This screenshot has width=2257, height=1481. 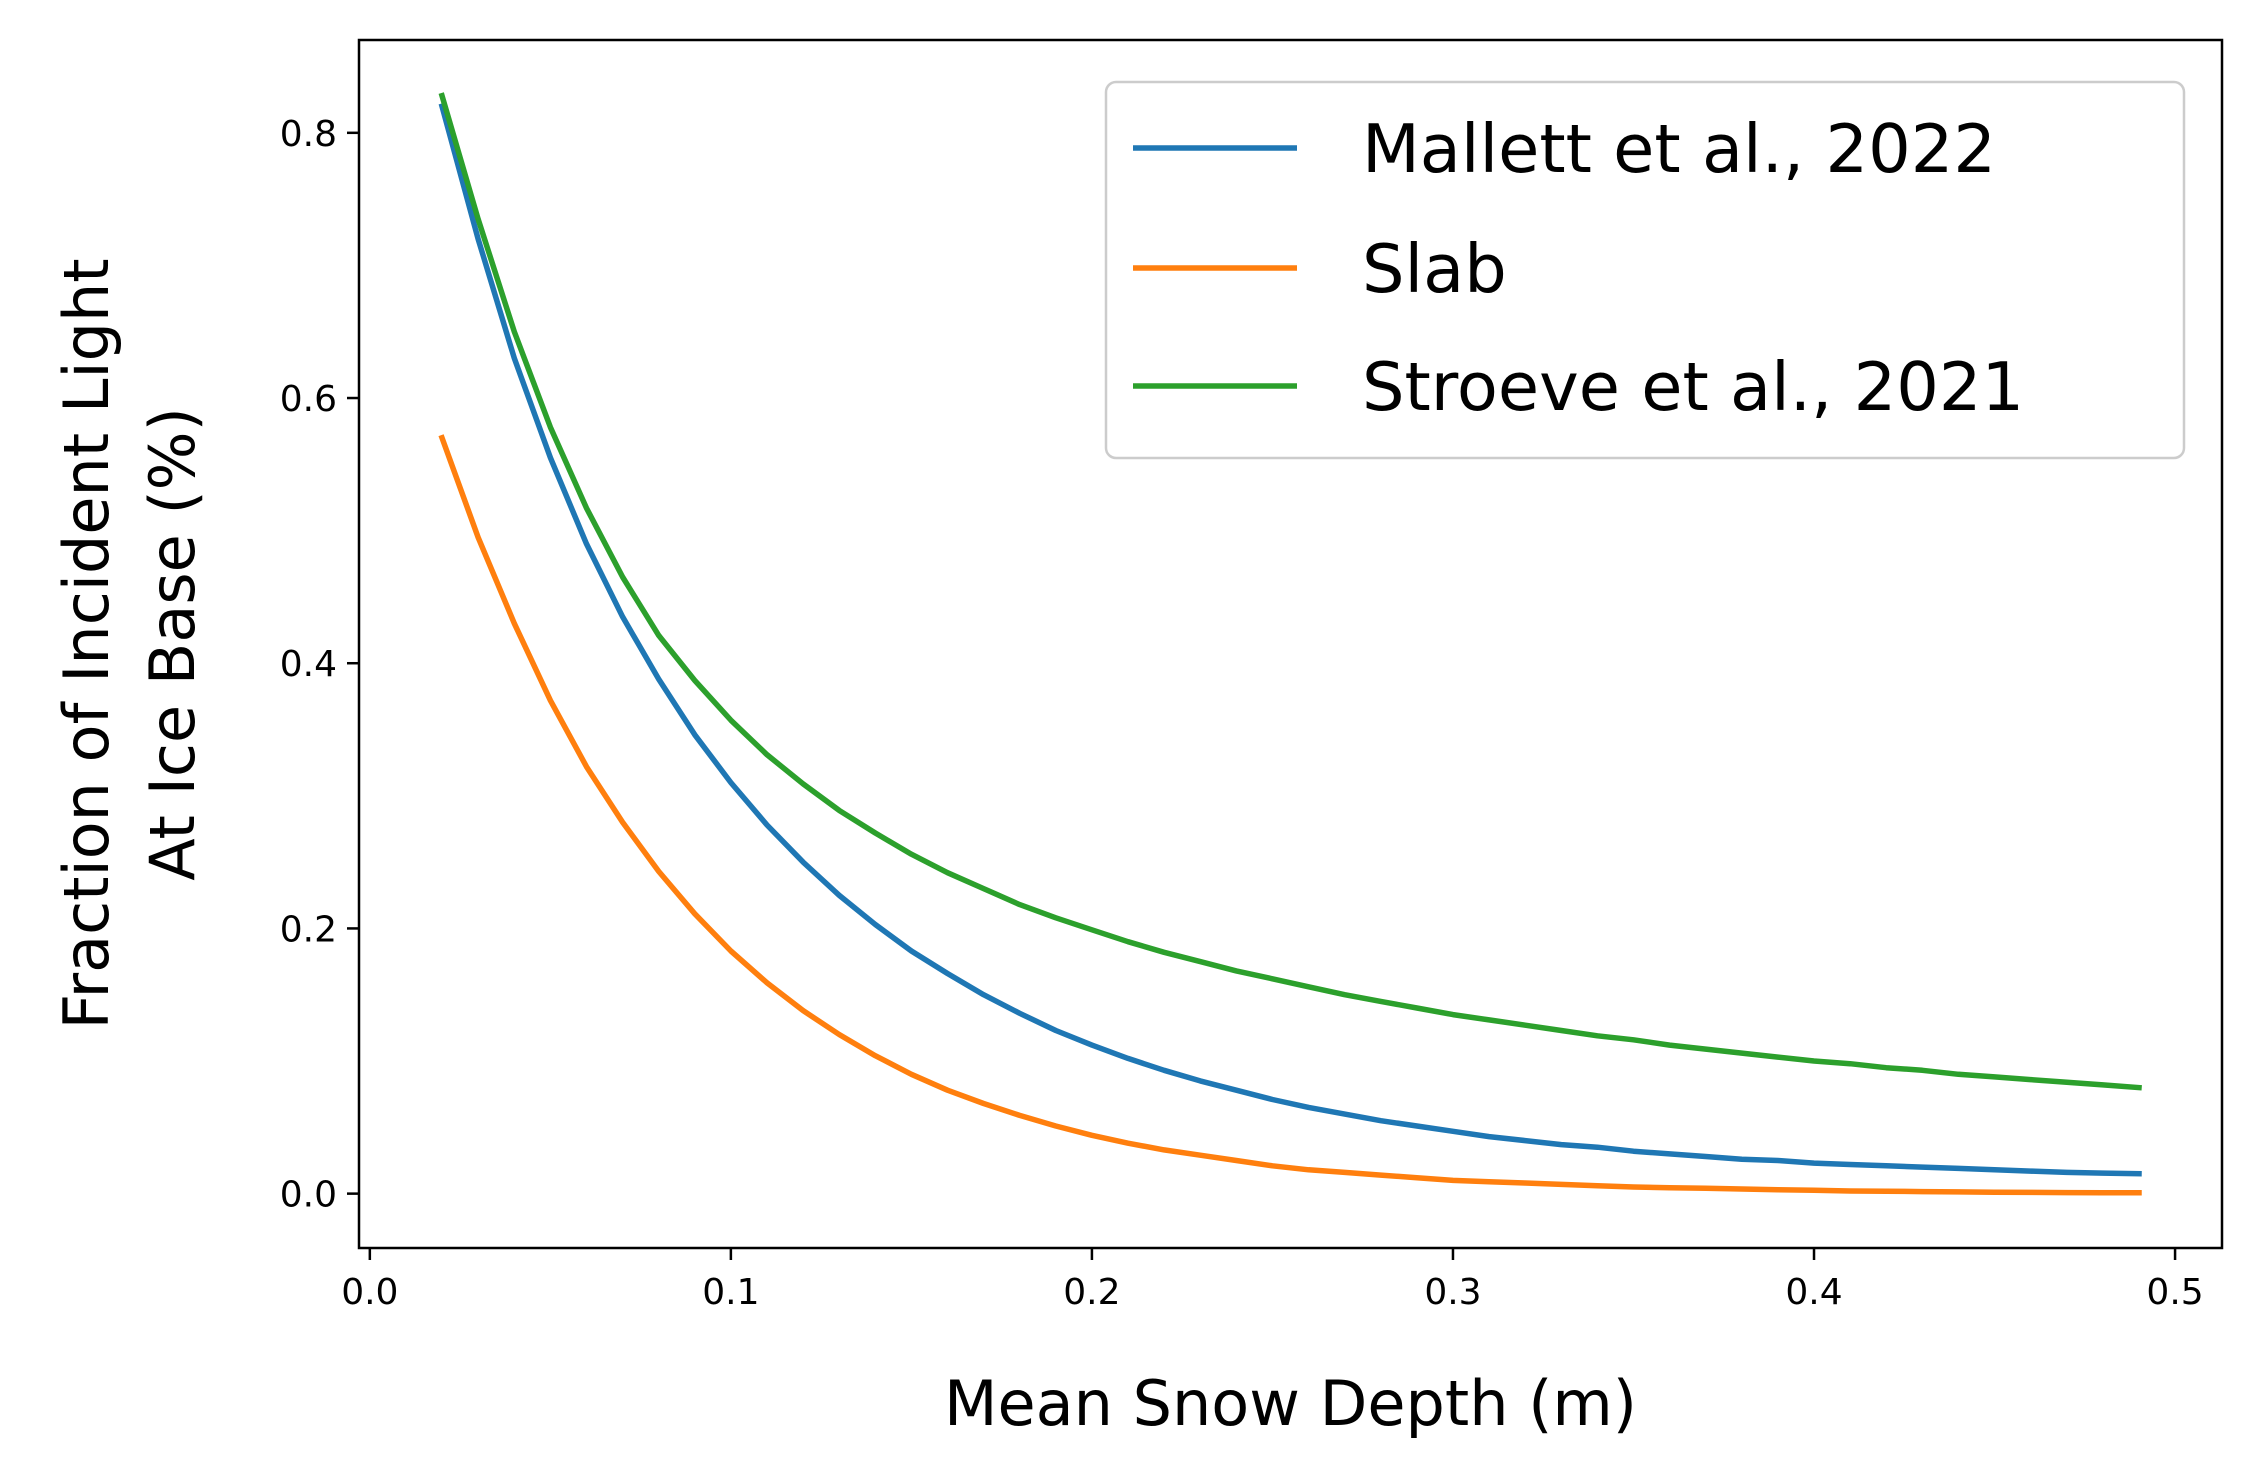 I want to click on legend-box, so click(x=1645, y=270).